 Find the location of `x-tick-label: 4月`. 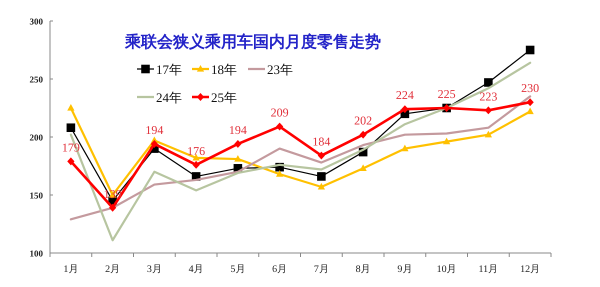

x-tick-label: 4月 is located at coordinates (196, 269).